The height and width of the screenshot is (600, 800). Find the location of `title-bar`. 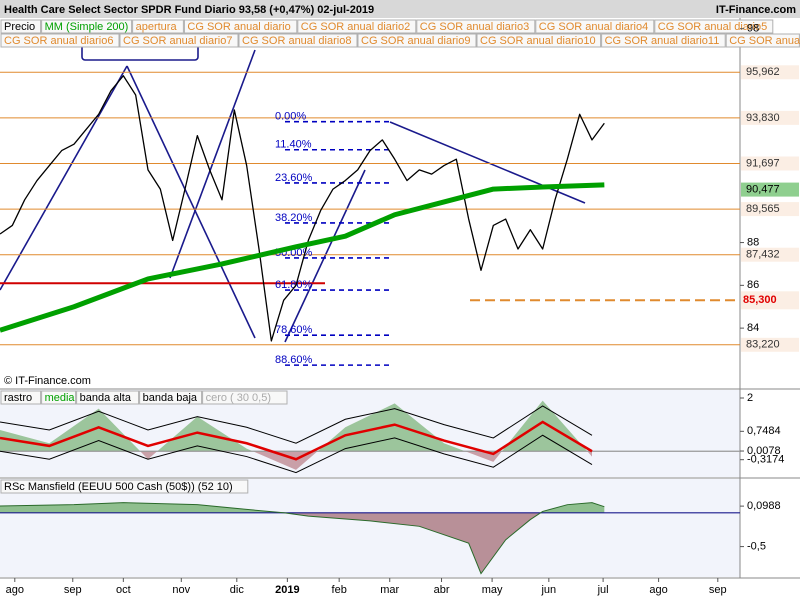

title-bar is located at coordinates (400, 9).